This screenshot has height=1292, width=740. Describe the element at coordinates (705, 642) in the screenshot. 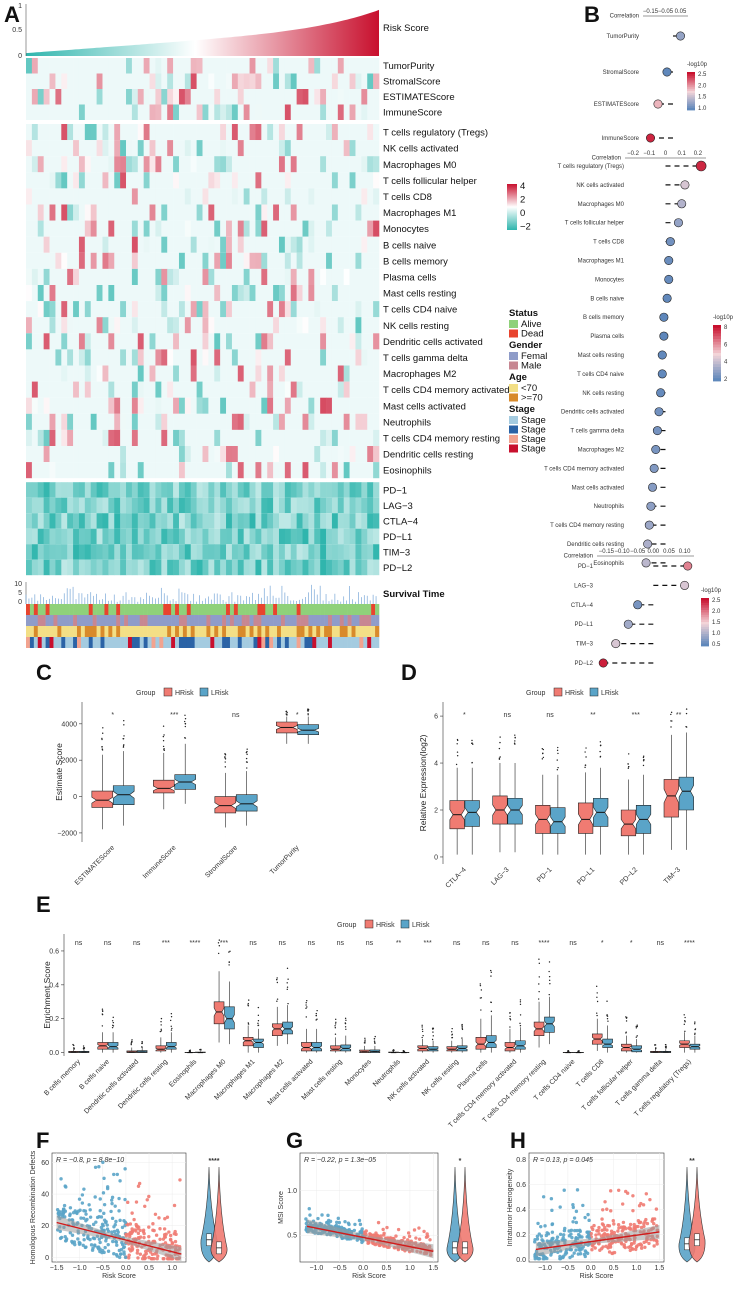

I see `b-legend-cell` at that location.